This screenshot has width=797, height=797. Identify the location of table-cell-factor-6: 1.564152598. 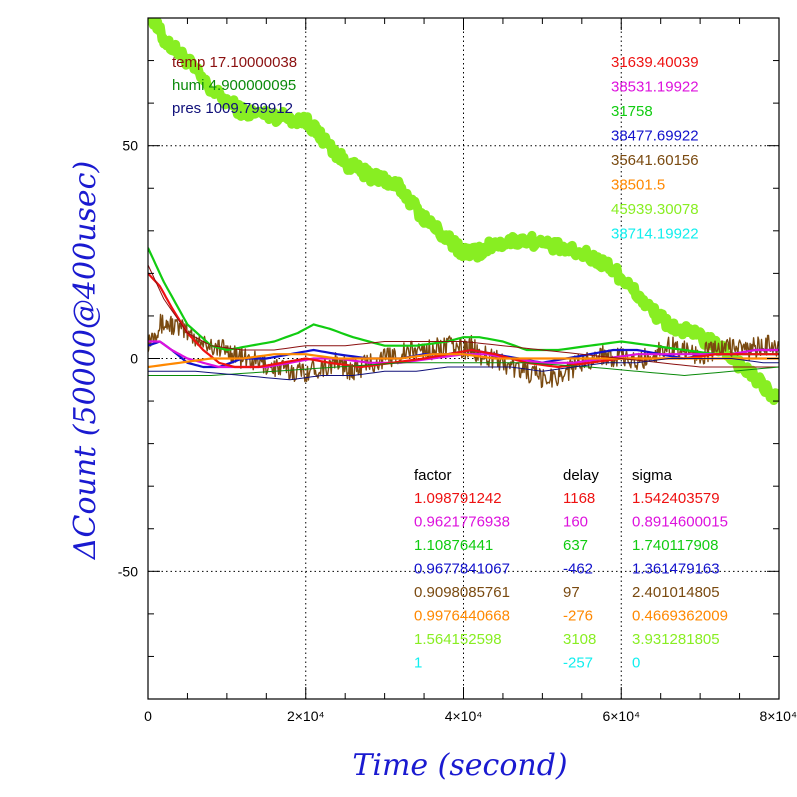
(458, 639).